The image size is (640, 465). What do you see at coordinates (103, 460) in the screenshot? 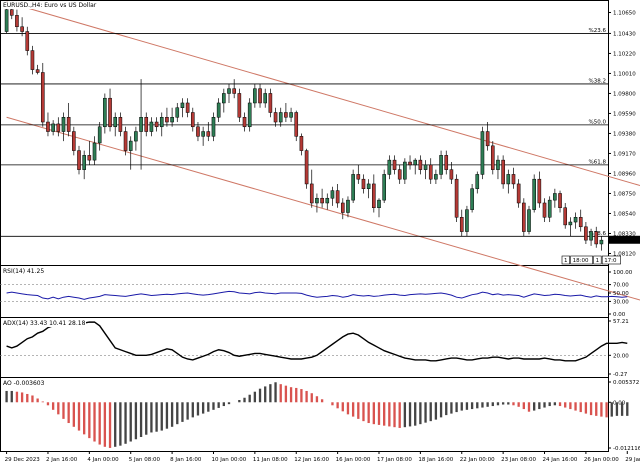
I see `time-tick-label: 4 Jan 00:00` at bounding box center [103, 460].